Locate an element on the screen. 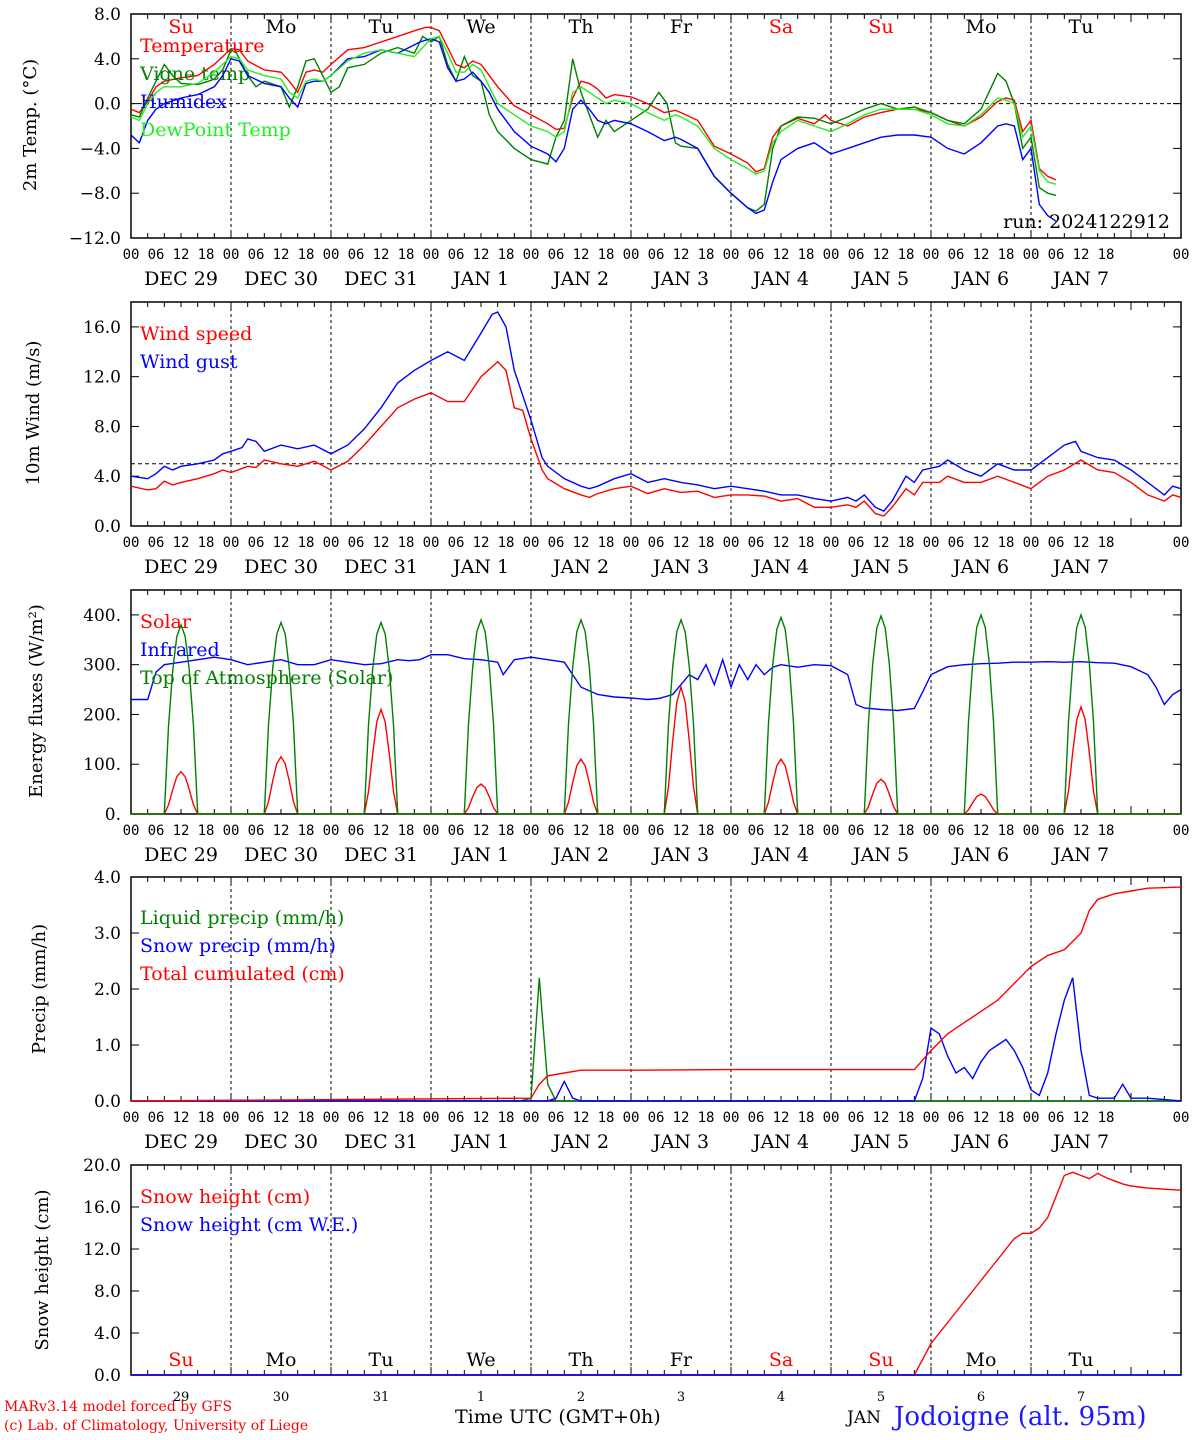 Image resolution: width=1194 pixels, height=1440 pixels. legend-label: Temperature is located at coordinates (202, 46).